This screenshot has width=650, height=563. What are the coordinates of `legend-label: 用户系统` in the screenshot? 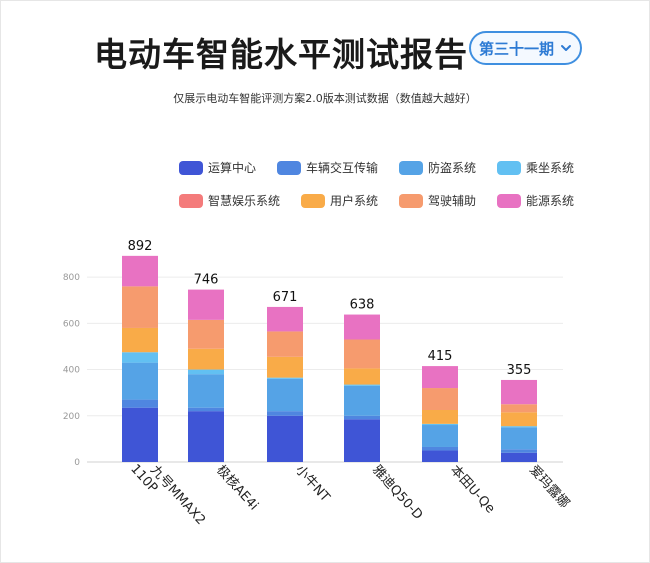 It's located at (354, 201).